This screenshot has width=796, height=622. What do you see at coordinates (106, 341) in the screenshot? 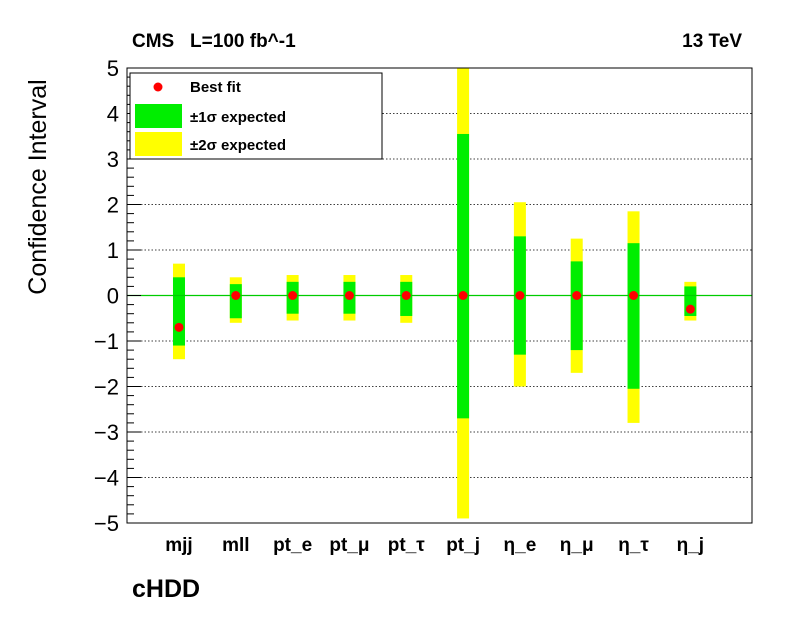
I see `y-tick-label: −1` at bounding box center [106, 341].